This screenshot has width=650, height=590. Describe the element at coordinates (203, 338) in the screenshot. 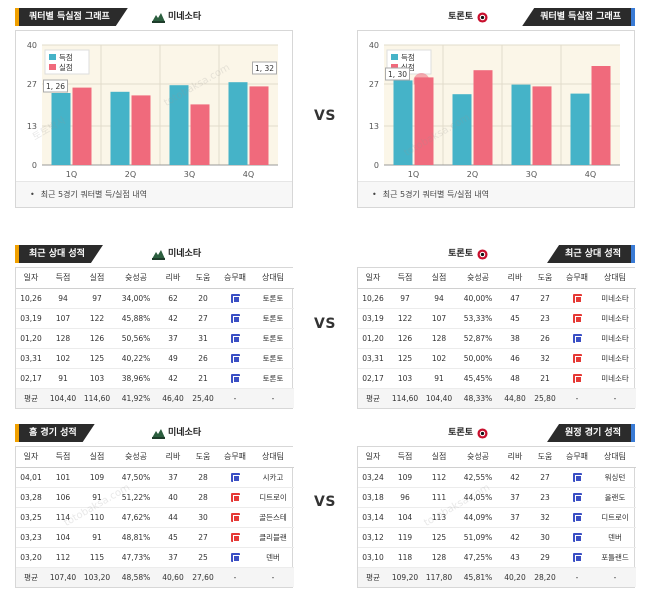

I see `stat-cell: 31` at that location.